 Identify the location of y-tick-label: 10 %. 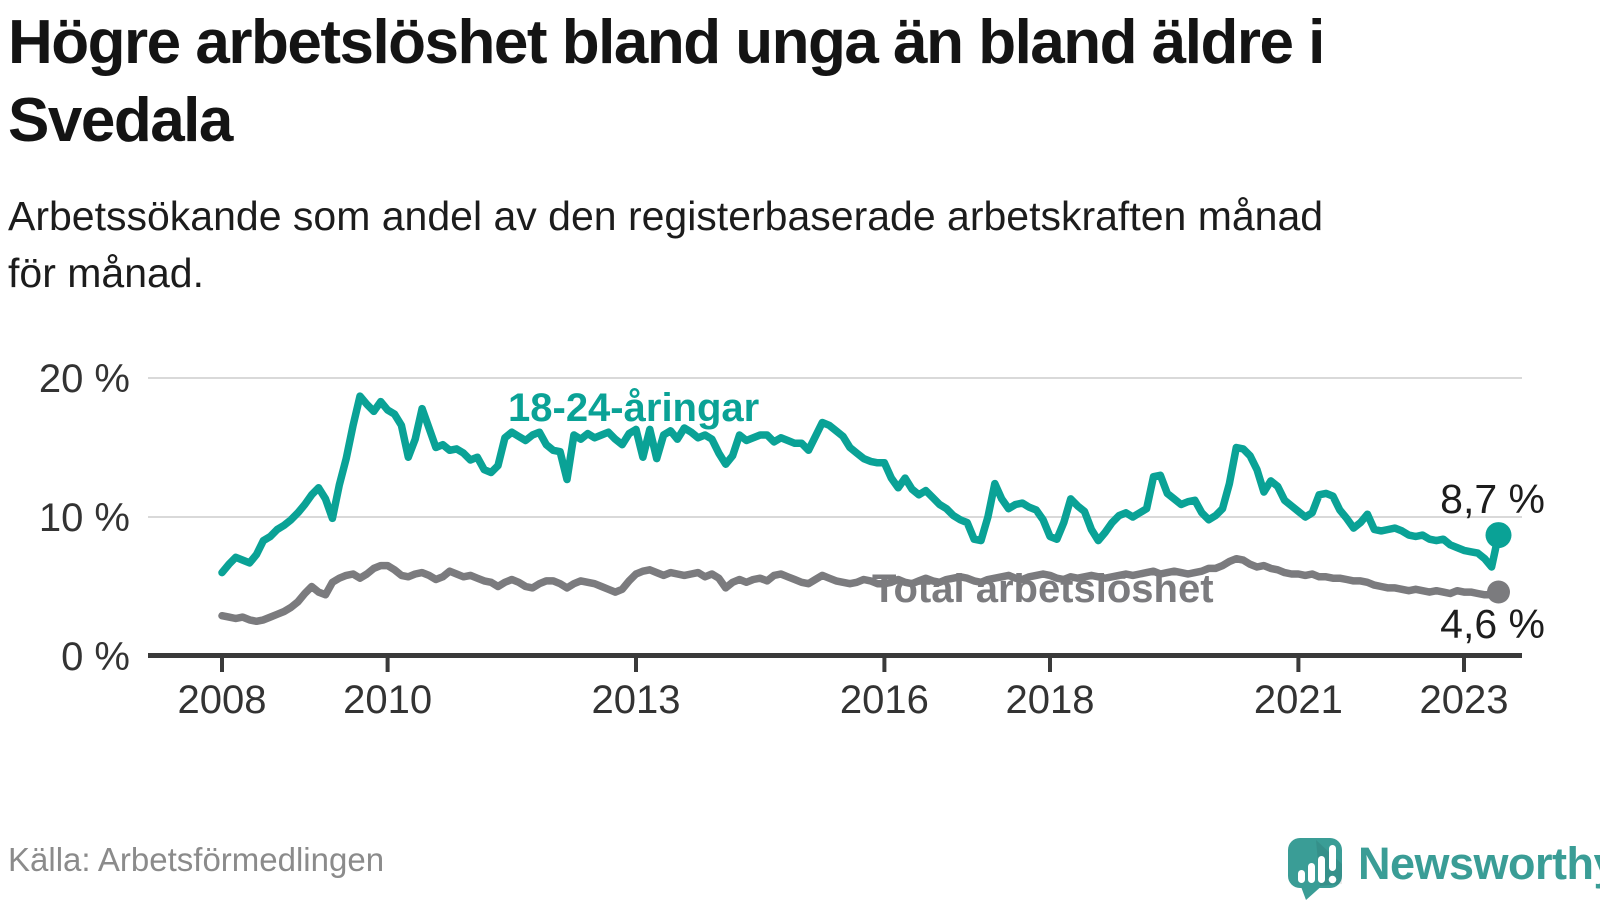
(84, 518).